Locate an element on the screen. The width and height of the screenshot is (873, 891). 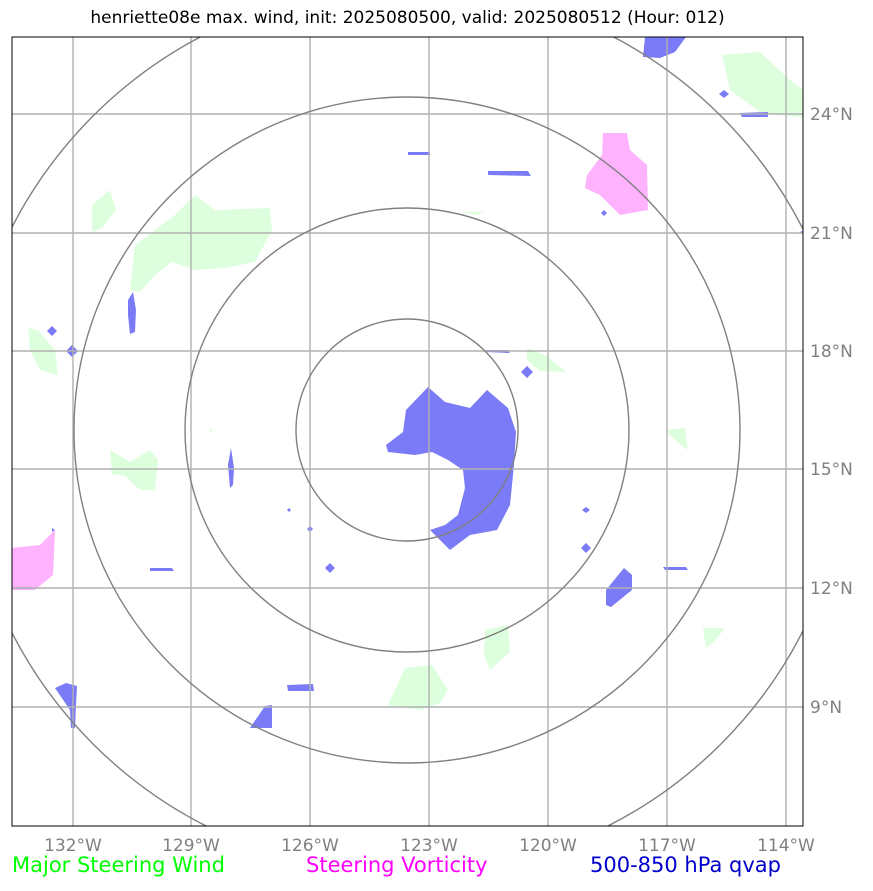
lat-tick-label: 24°N is located at coordinates (831, 115).